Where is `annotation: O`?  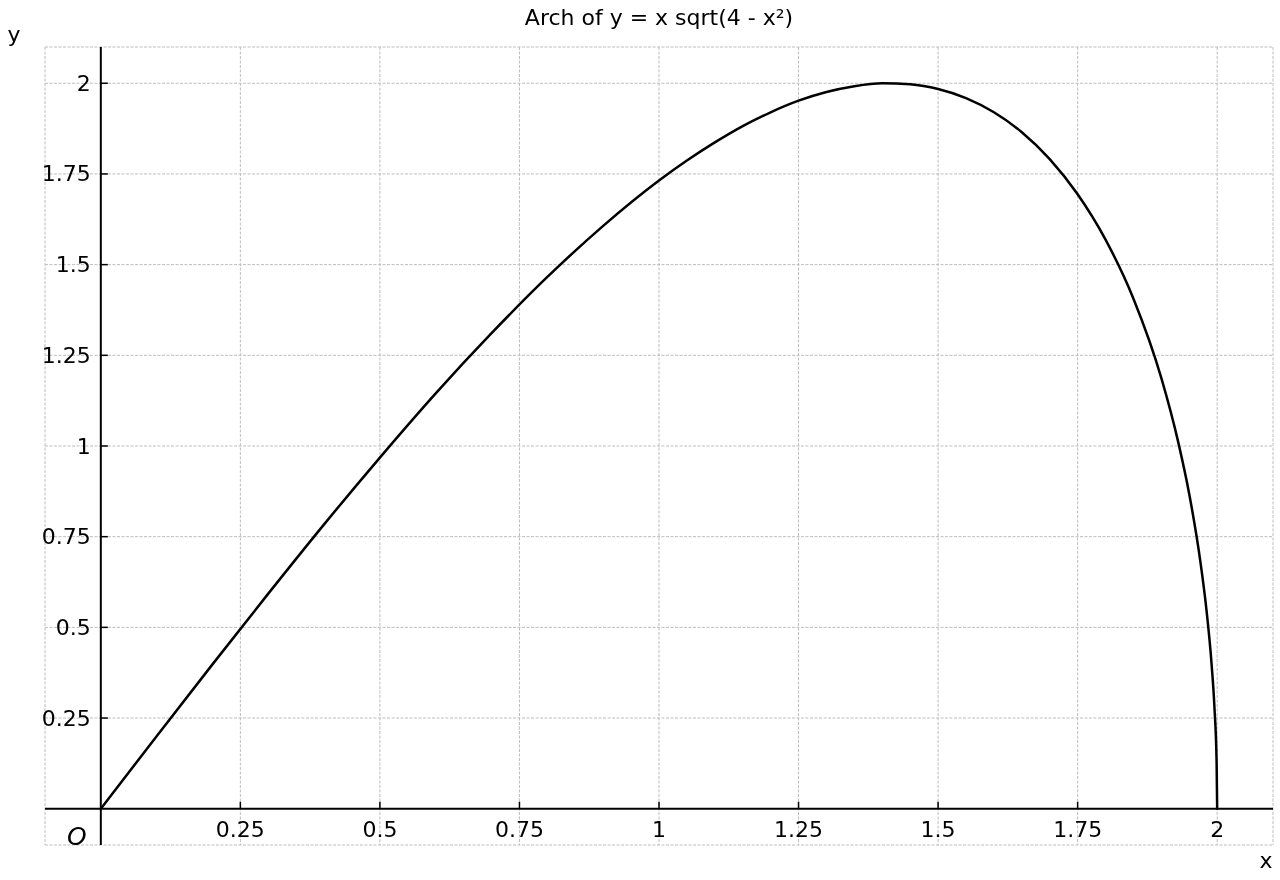 annotation: O is located at coordinates (76, 836).